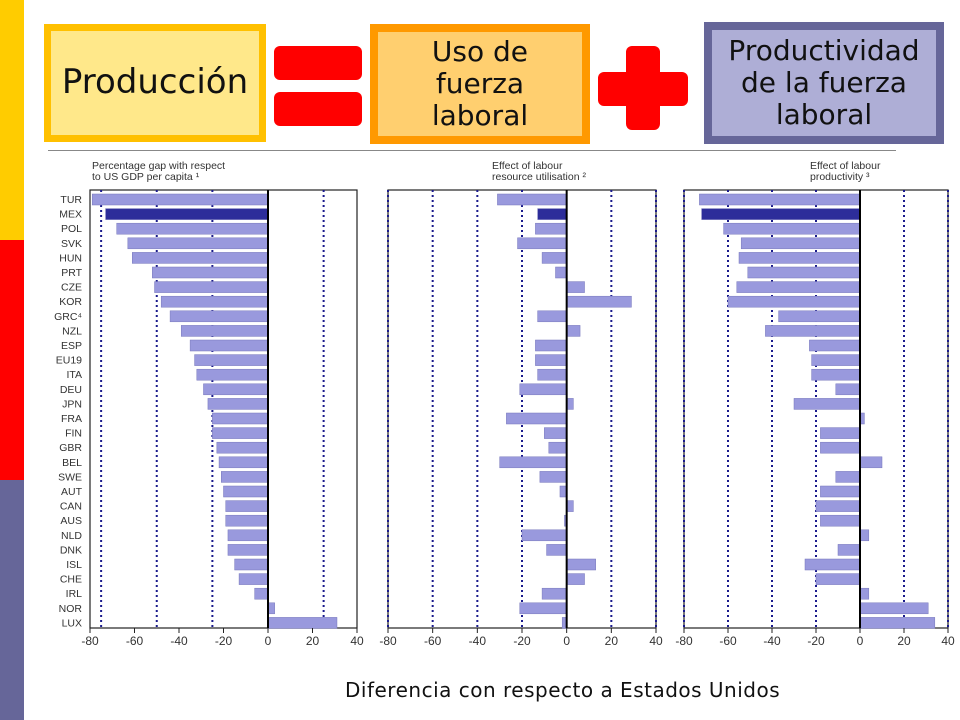 The height and width of the screenshot is (720, 960). I want to click on category-label: CAN, so click(71, 507).